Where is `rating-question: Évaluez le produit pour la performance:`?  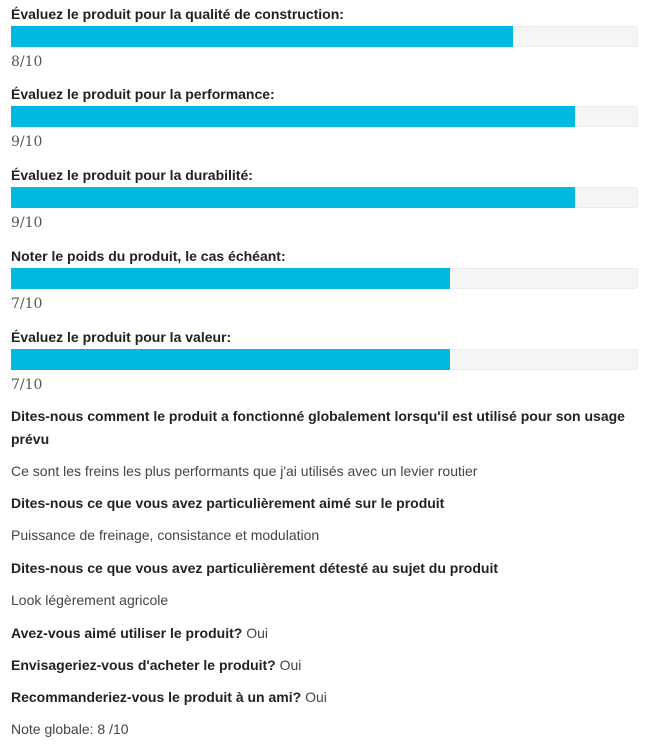 rating-question: Évaluez le produit pour la performance: is located at coordinates (143, 94).